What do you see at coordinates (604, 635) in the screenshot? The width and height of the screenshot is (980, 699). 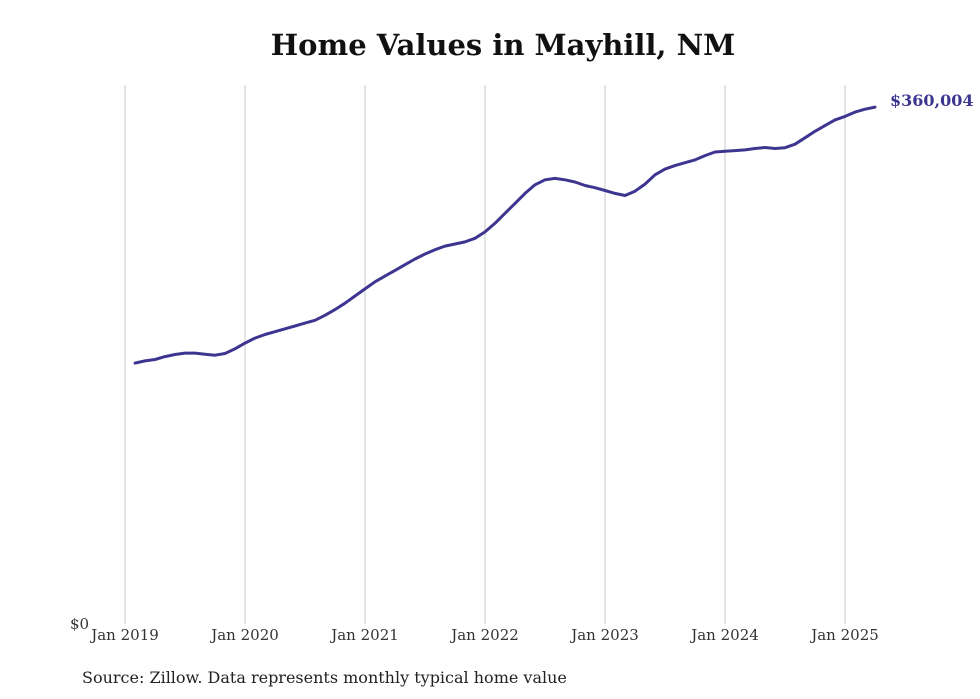 I see `x-tick-label: Jan 2023` at bounding box center [604, 635].